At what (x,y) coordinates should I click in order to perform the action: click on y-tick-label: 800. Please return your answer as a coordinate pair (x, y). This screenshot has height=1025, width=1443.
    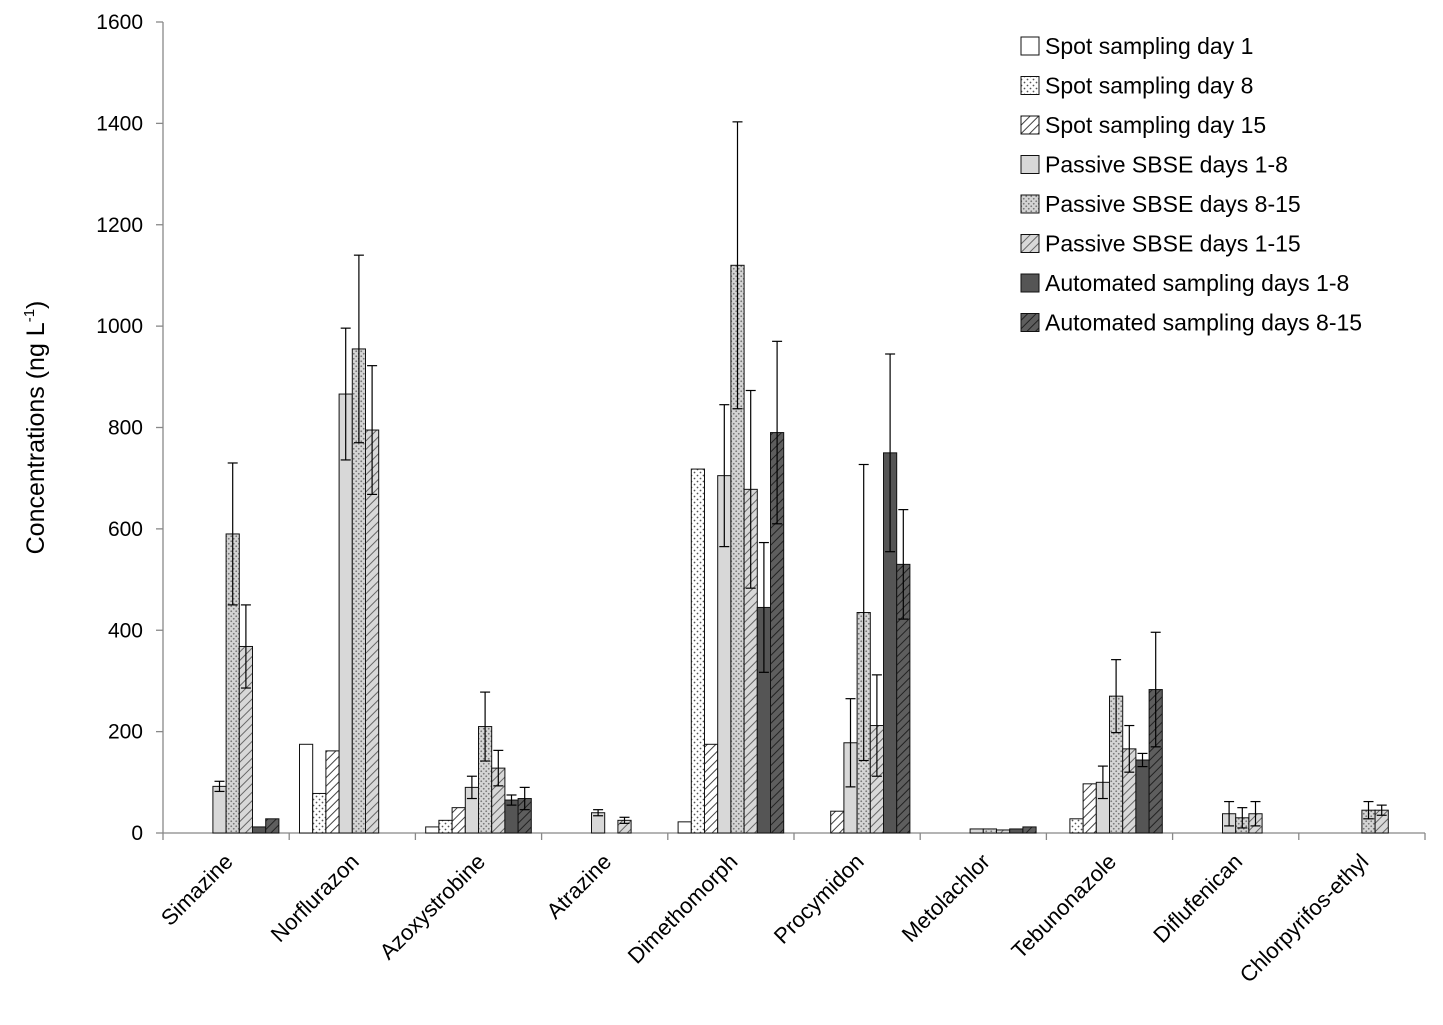
    Looking at the image, I should click on (125, 428).